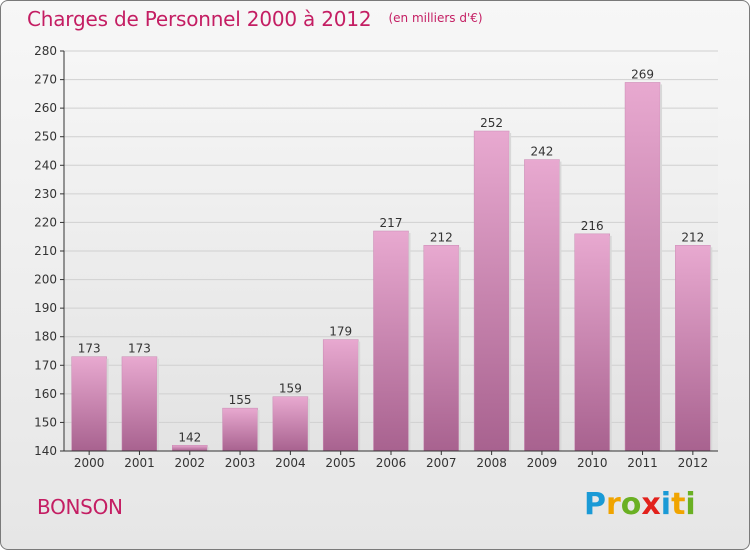  What do you see at coordinates (631, 504) in the screenshot?
I see `brand-letter: o` at bounding box center [631, 504].